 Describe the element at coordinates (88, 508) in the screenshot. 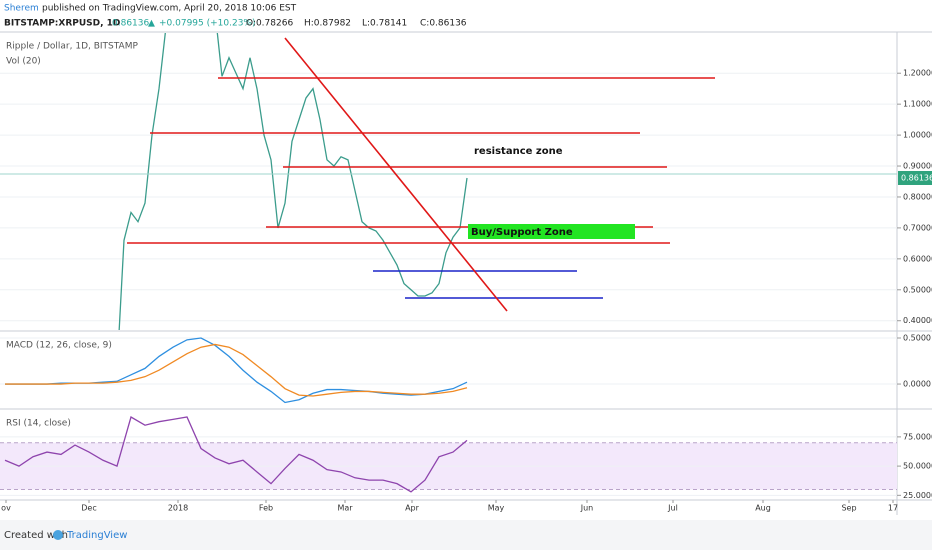

I see `x-tick-label: Dec` at that location.